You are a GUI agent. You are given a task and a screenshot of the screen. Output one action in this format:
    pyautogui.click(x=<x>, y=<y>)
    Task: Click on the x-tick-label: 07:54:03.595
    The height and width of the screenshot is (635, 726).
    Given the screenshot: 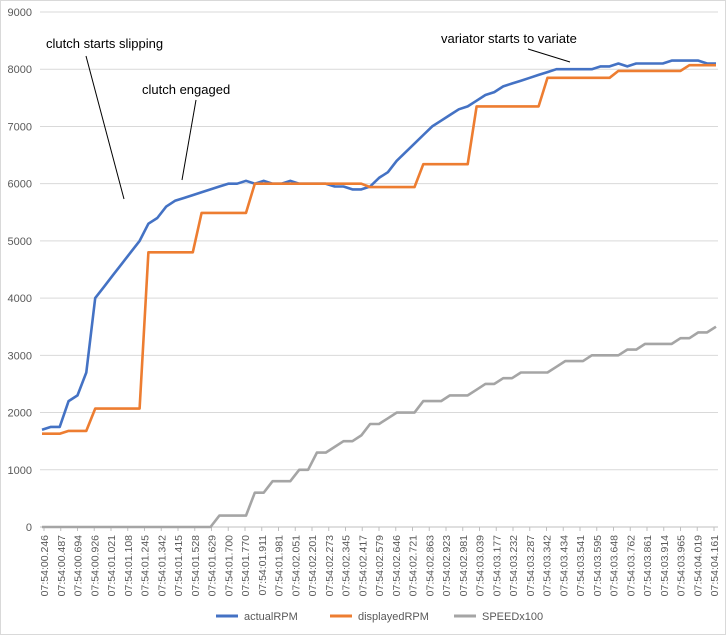 What is the action you would take?
    pyautogui.click(x=598, y=565)
    